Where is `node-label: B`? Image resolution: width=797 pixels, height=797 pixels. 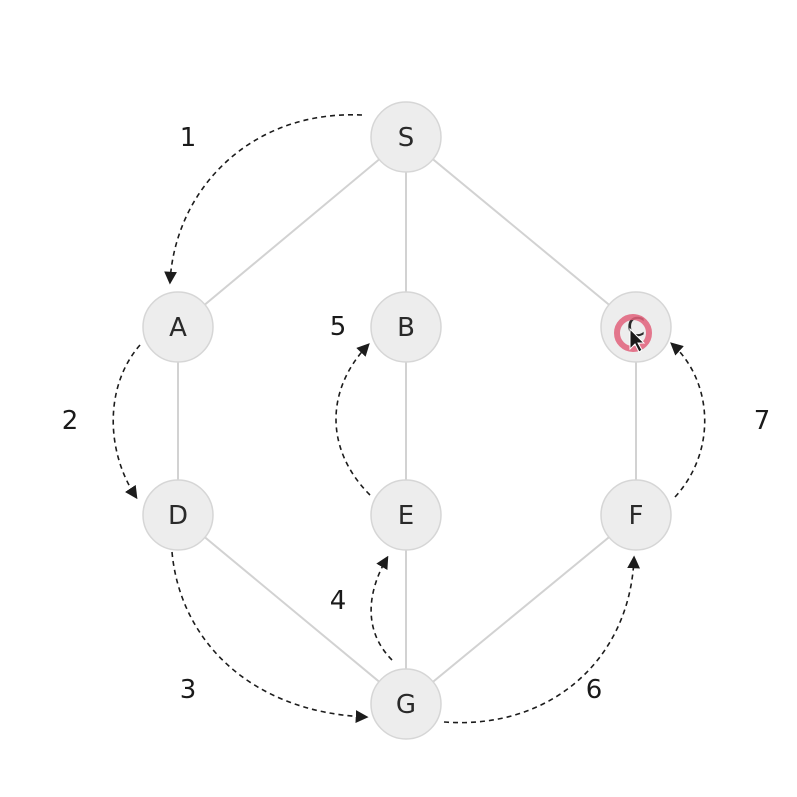
node-label: B is located at coordinates (406, 328).